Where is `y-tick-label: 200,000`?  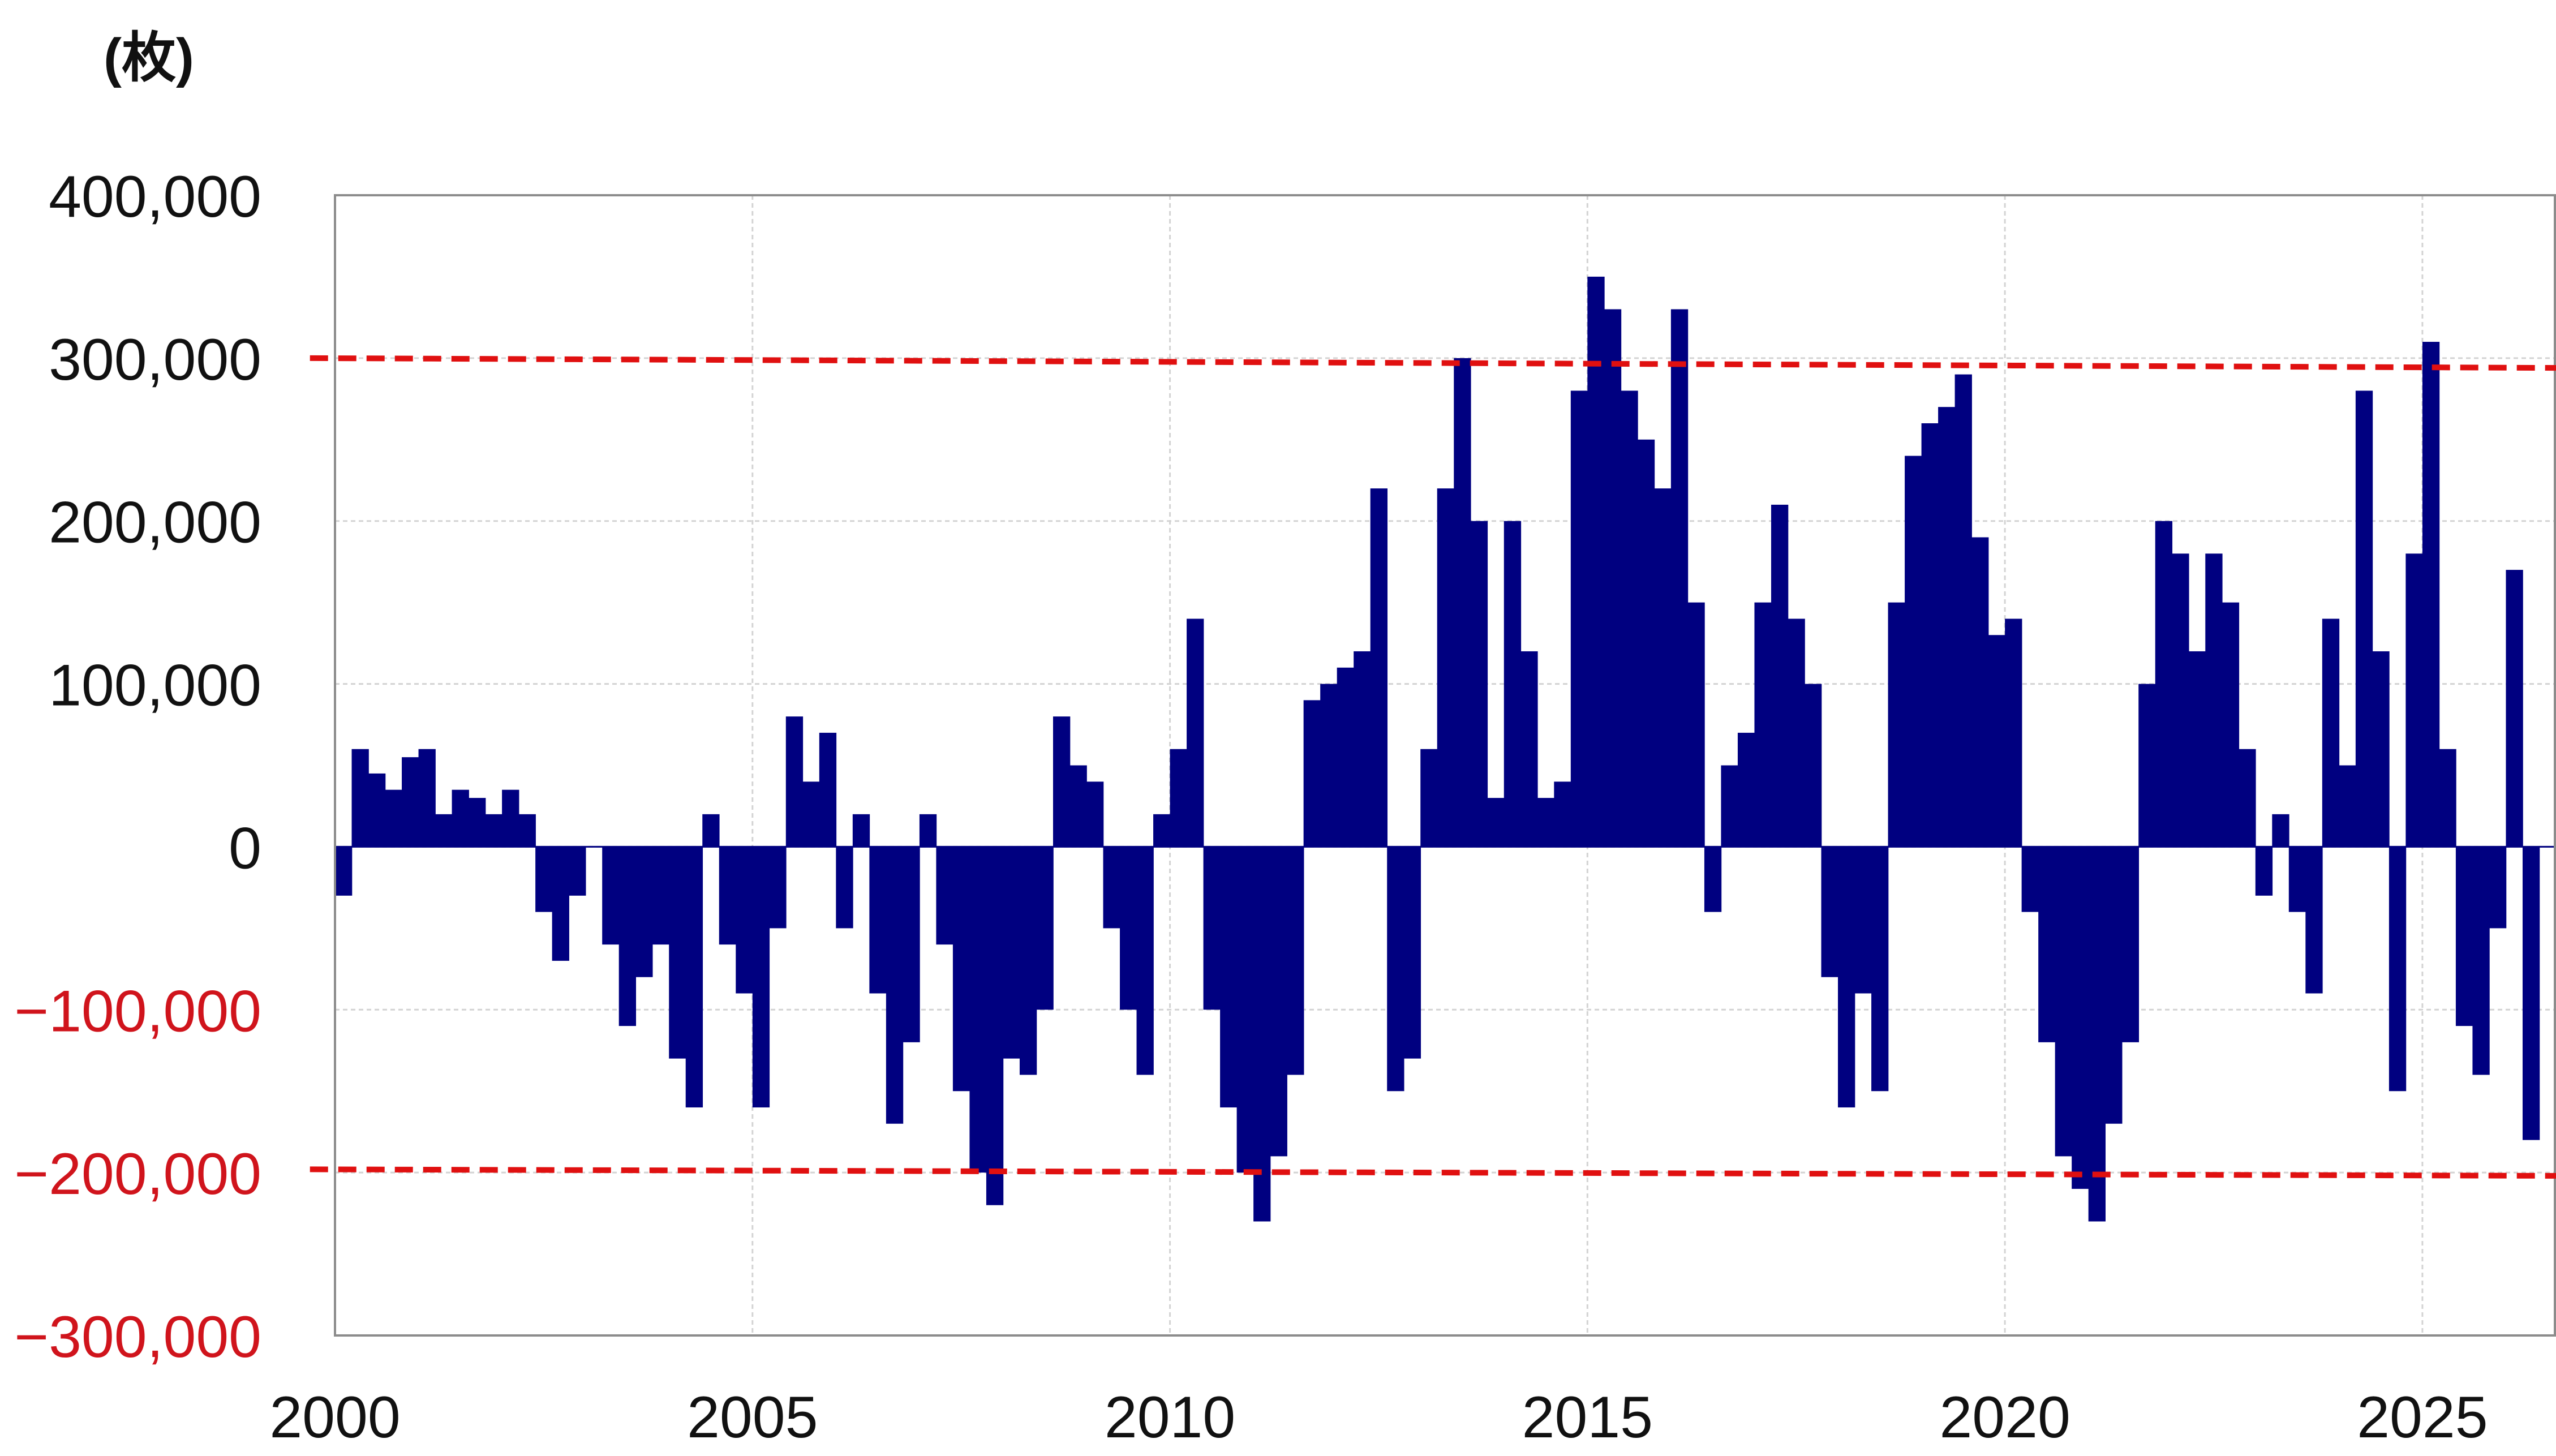 y-tick-label: 200,000 is located at coordinates (155, 523).